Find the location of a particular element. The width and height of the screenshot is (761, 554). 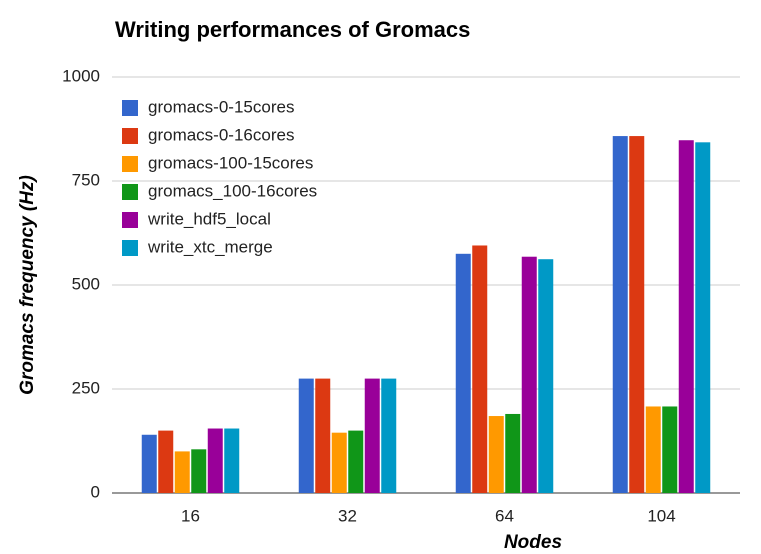

y-tick-label: 0 is located at coordinates (95, 491).